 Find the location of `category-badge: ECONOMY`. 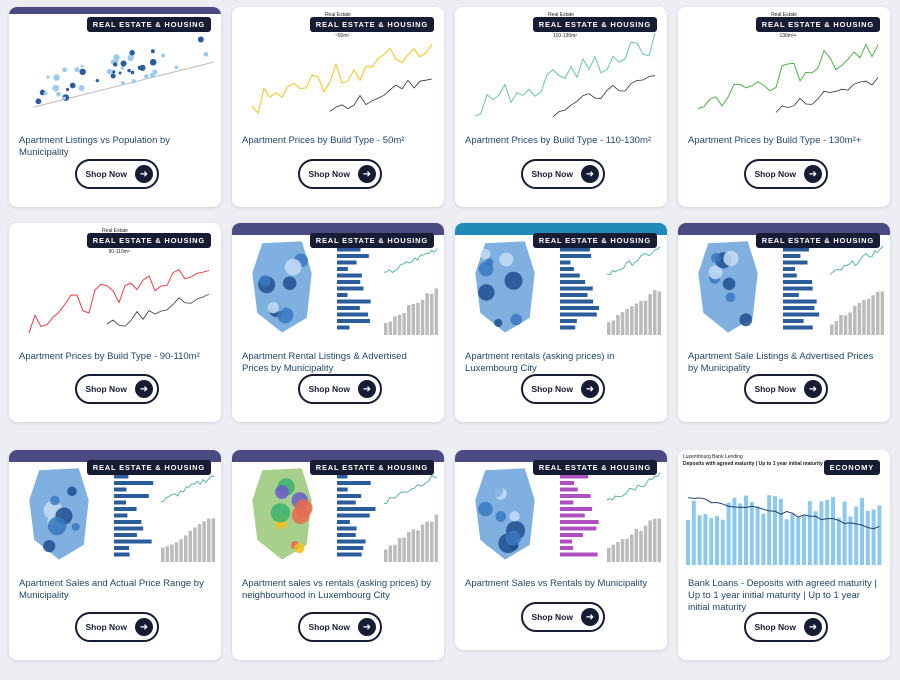

category-badge: ECONOMY is located at coordinates (851, 467).